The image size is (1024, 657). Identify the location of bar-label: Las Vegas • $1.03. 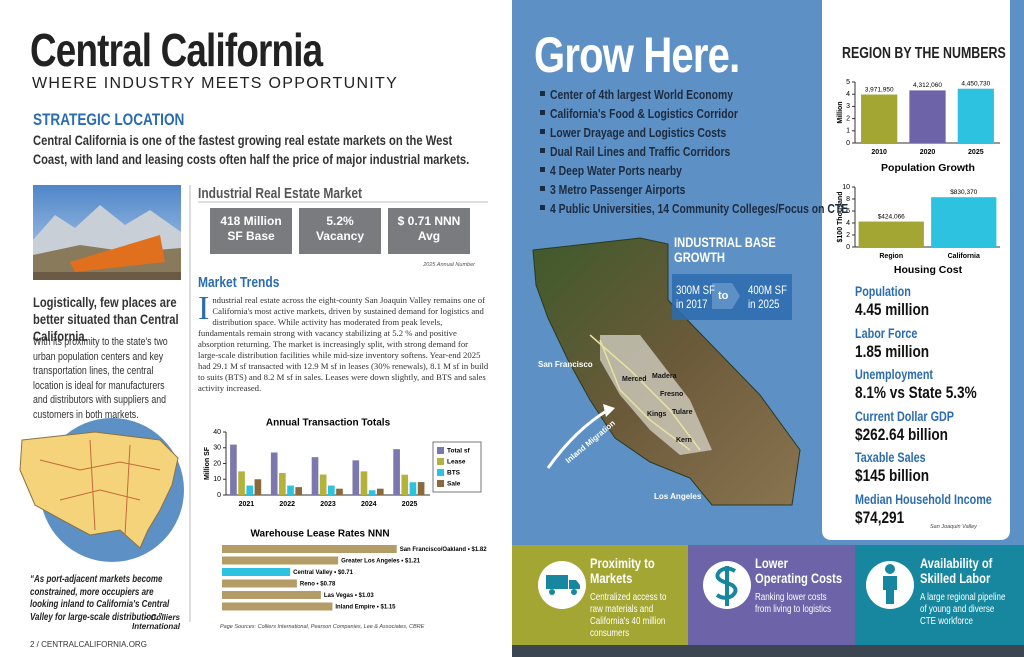
(349, 596).